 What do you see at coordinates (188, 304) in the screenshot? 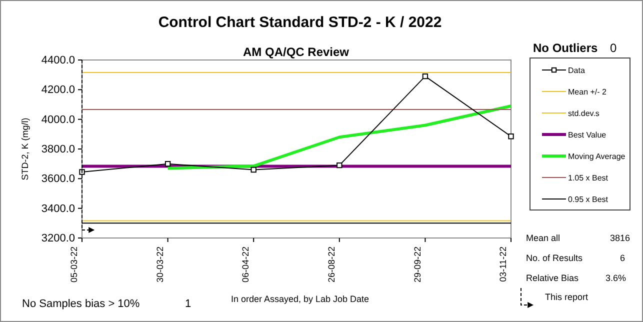
I see `text: 1` at bounding box center [188, 304].